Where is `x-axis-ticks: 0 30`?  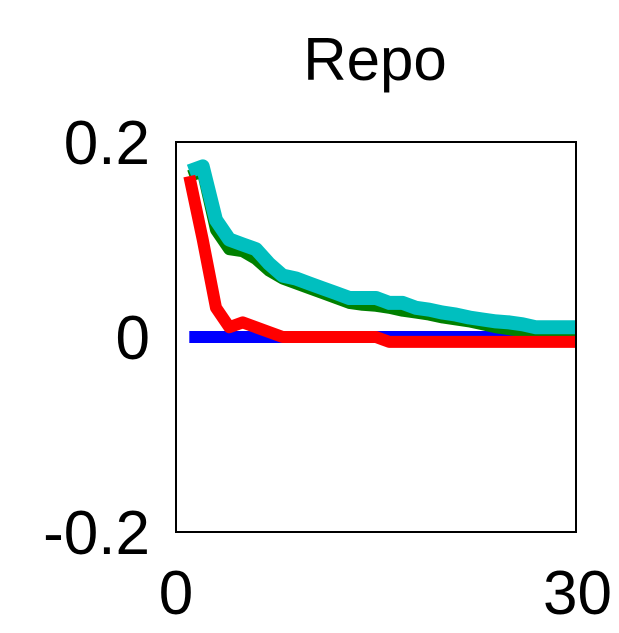
x-axis-ticks: 0 30 is located at coordinates (385, 593).